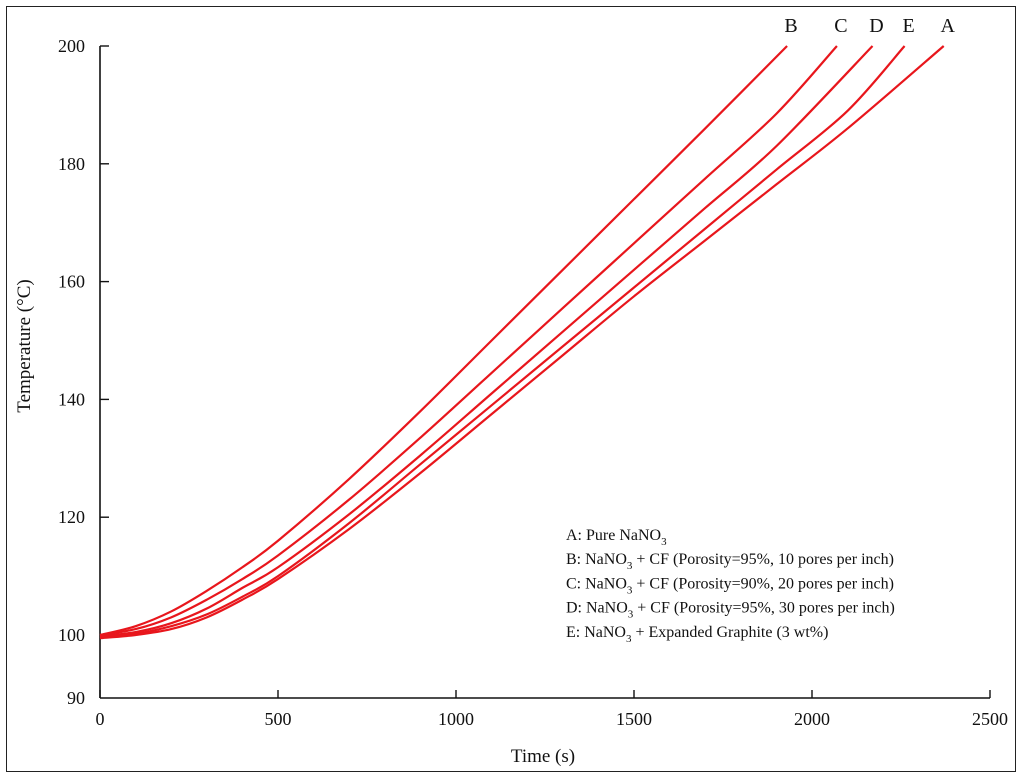 The width and height of the screenshot is (1024, 780). I want to click on y-tick-label-180: 180, so click(71, 164).